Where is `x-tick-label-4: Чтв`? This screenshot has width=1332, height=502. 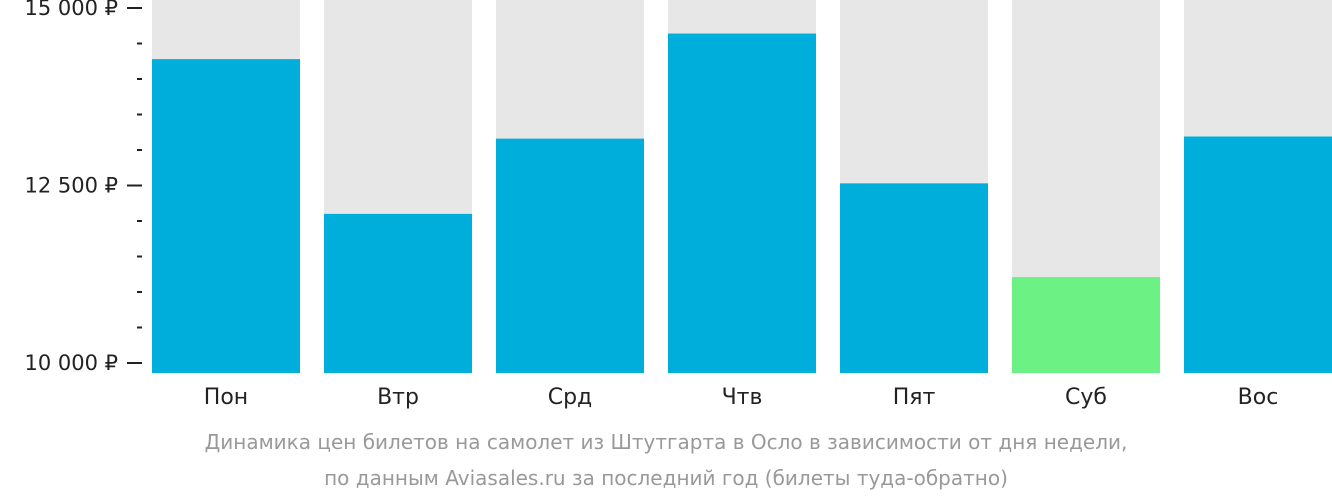
x-tick-label-4: Чтв is located at coordinates (742, 397).